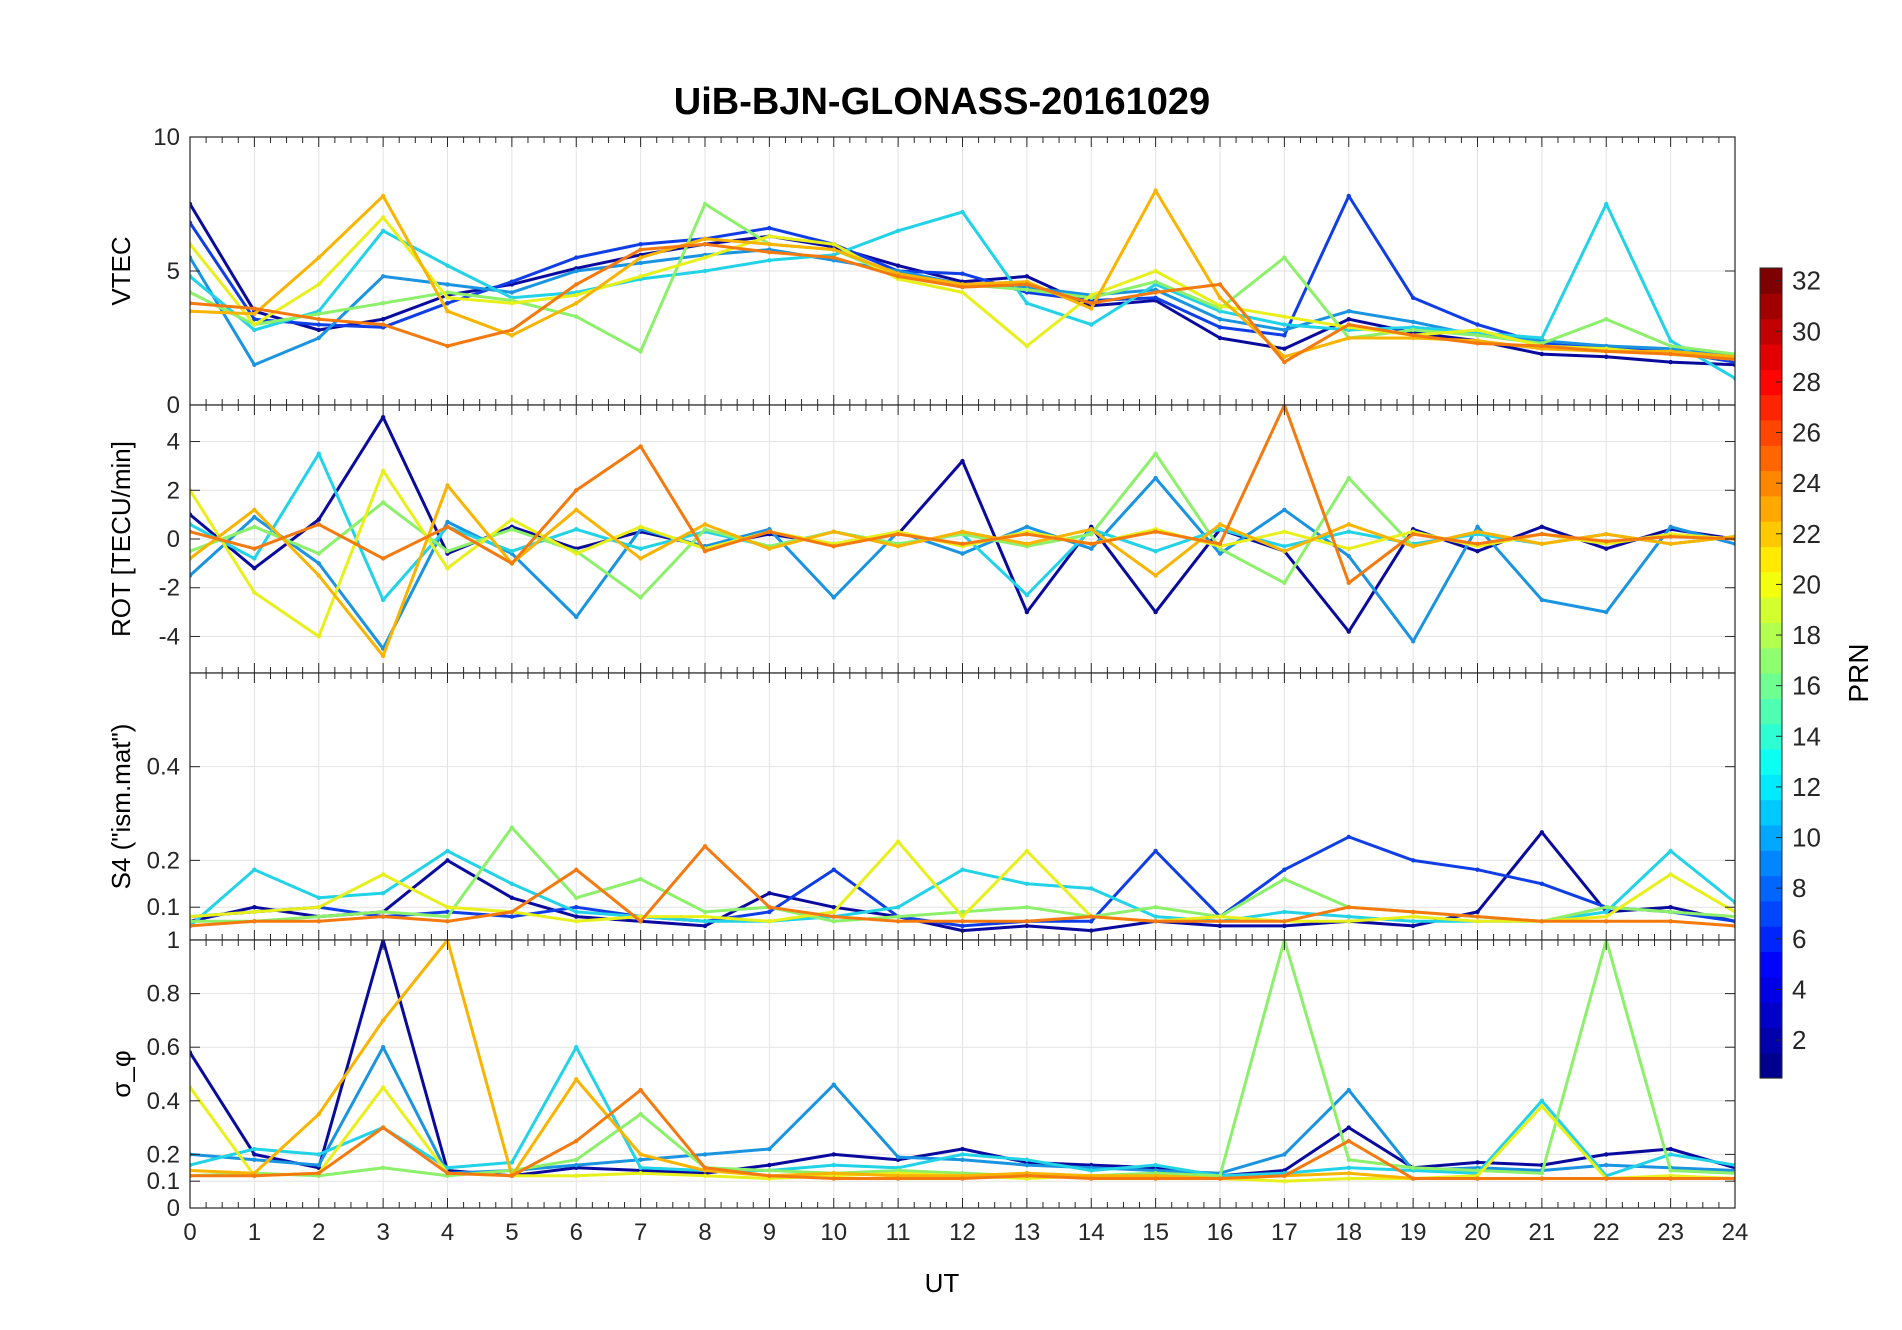 This screenshot has height=1330, width=1902. What do you see at coordinates (962, 879) in the screenshot?
I see `series-group` at bounding box center [962, 879].